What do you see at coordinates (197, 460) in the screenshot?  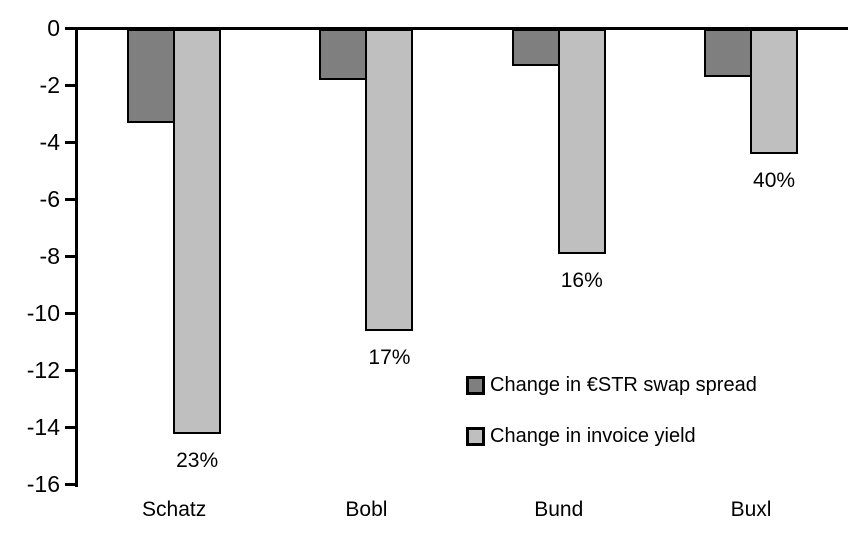 I see `data-label-schatz: 23%` at bounding box center [197, 460].